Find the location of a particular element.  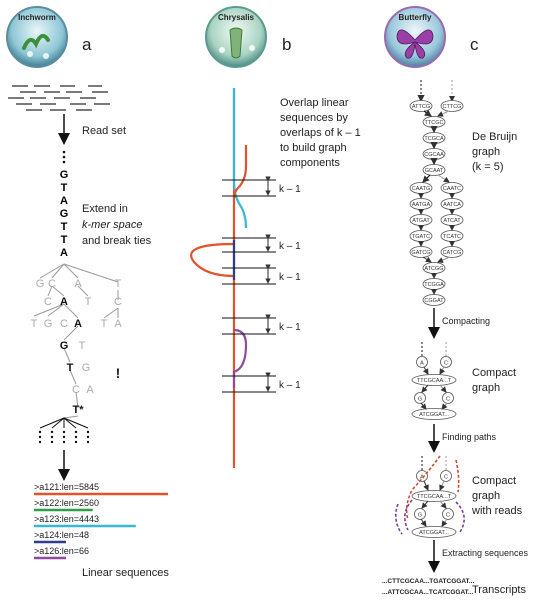

cyan-sequence is located at coordinates (240, 158).